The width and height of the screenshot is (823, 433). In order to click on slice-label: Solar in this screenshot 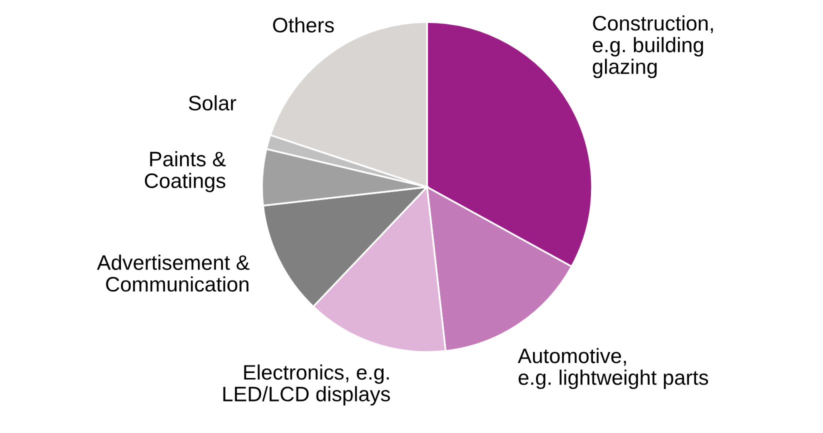, I will do `click(212, 102)`.